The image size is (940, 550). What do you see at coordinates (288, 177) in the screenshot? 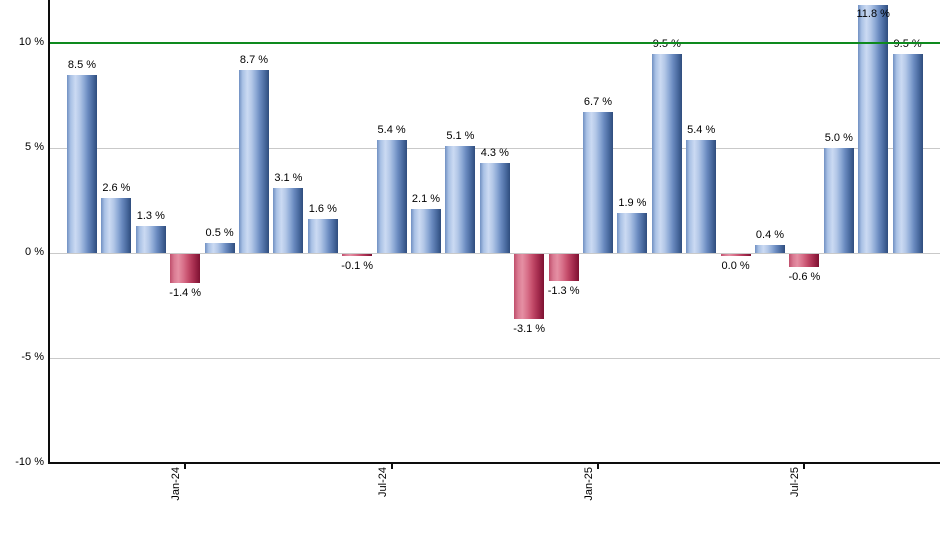
I see `bar-value-label: 3.1 %` at bounding box center [288, 177].